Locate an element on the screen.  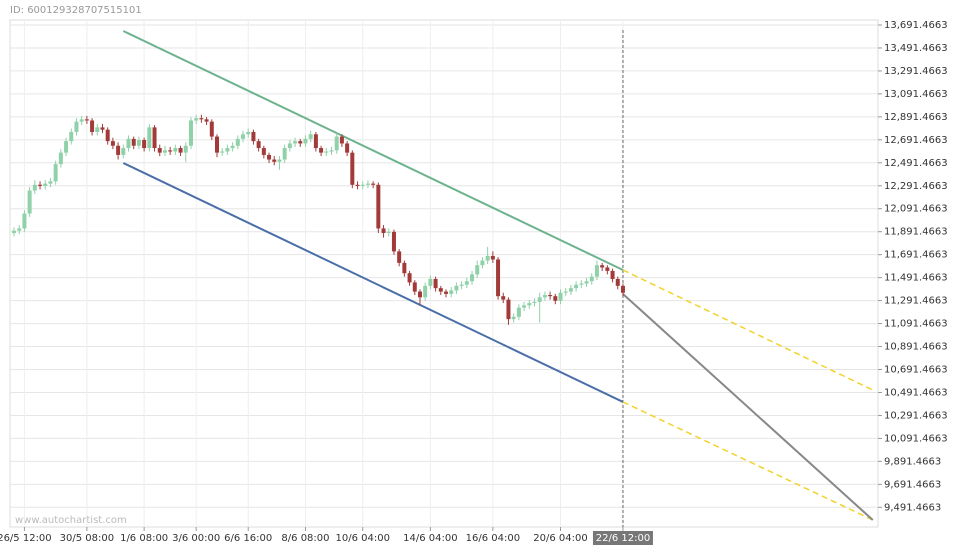
x-tick-label: 16/6 04:00 is located at coordinates (493, 538).